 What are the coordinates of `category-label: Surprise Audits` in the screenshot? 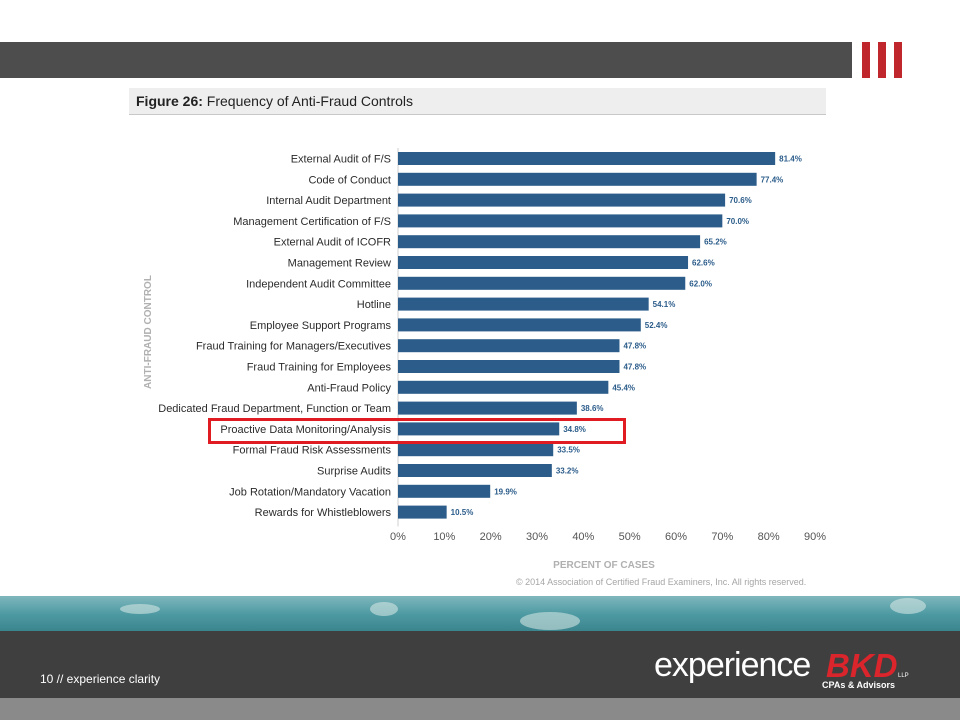 It's located at (354, 472).